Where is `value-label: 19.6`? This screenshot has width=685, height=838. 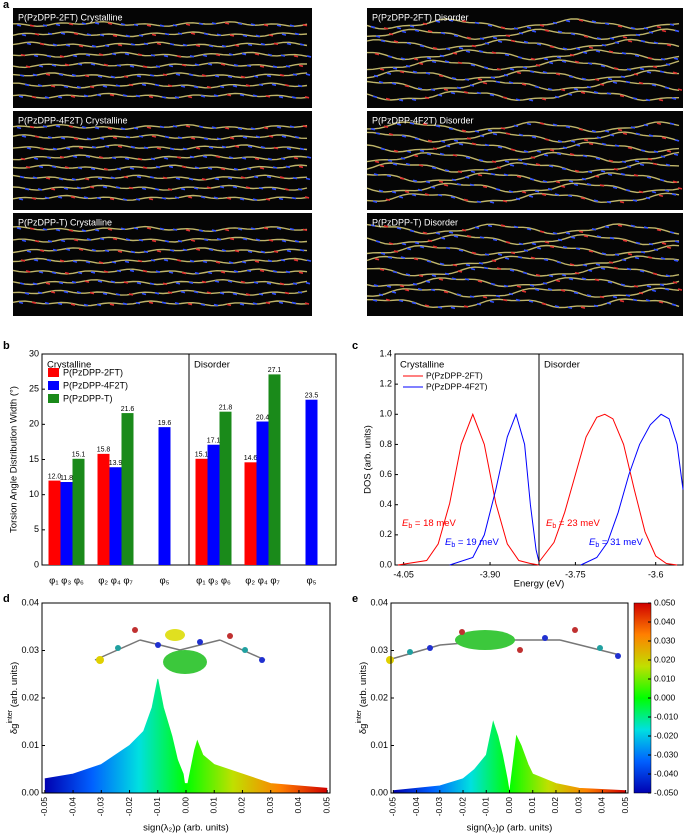
value-label: 19.6 is located at coordinates (165, 423).